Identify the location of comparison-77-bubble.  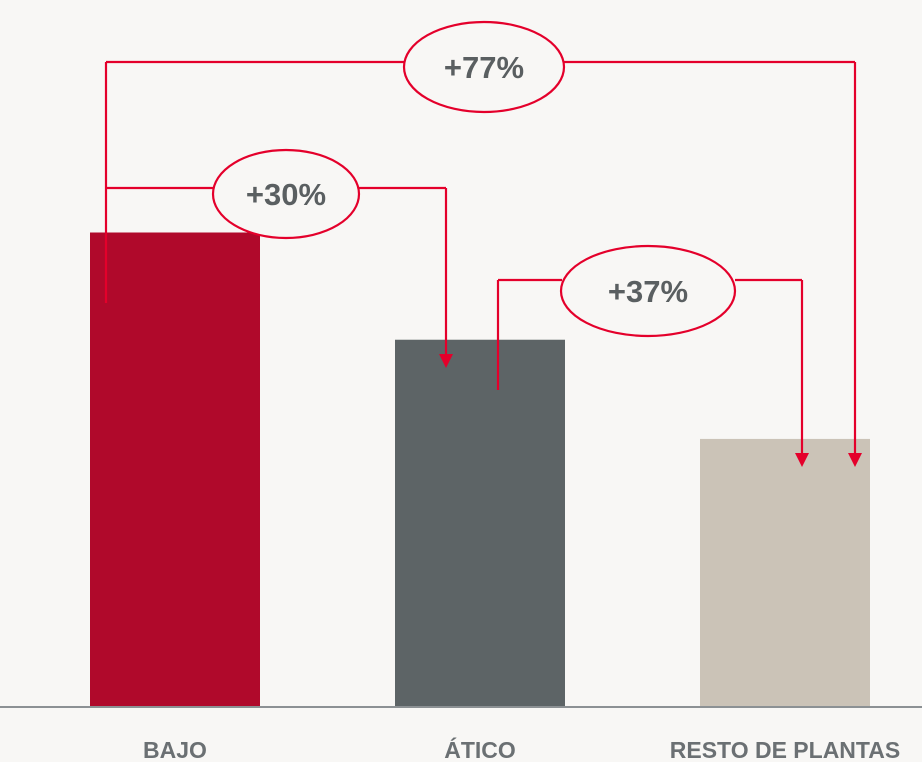
(484, 67).